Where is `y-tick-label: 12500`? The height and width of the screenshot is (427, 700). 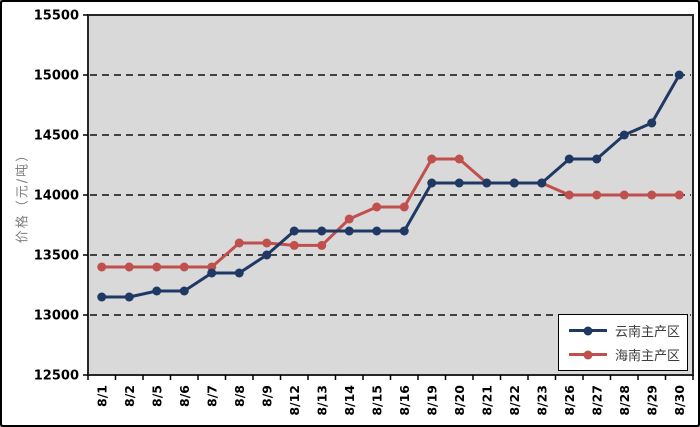
y-tick-label: 12500 is located at coordinates (56, 376).